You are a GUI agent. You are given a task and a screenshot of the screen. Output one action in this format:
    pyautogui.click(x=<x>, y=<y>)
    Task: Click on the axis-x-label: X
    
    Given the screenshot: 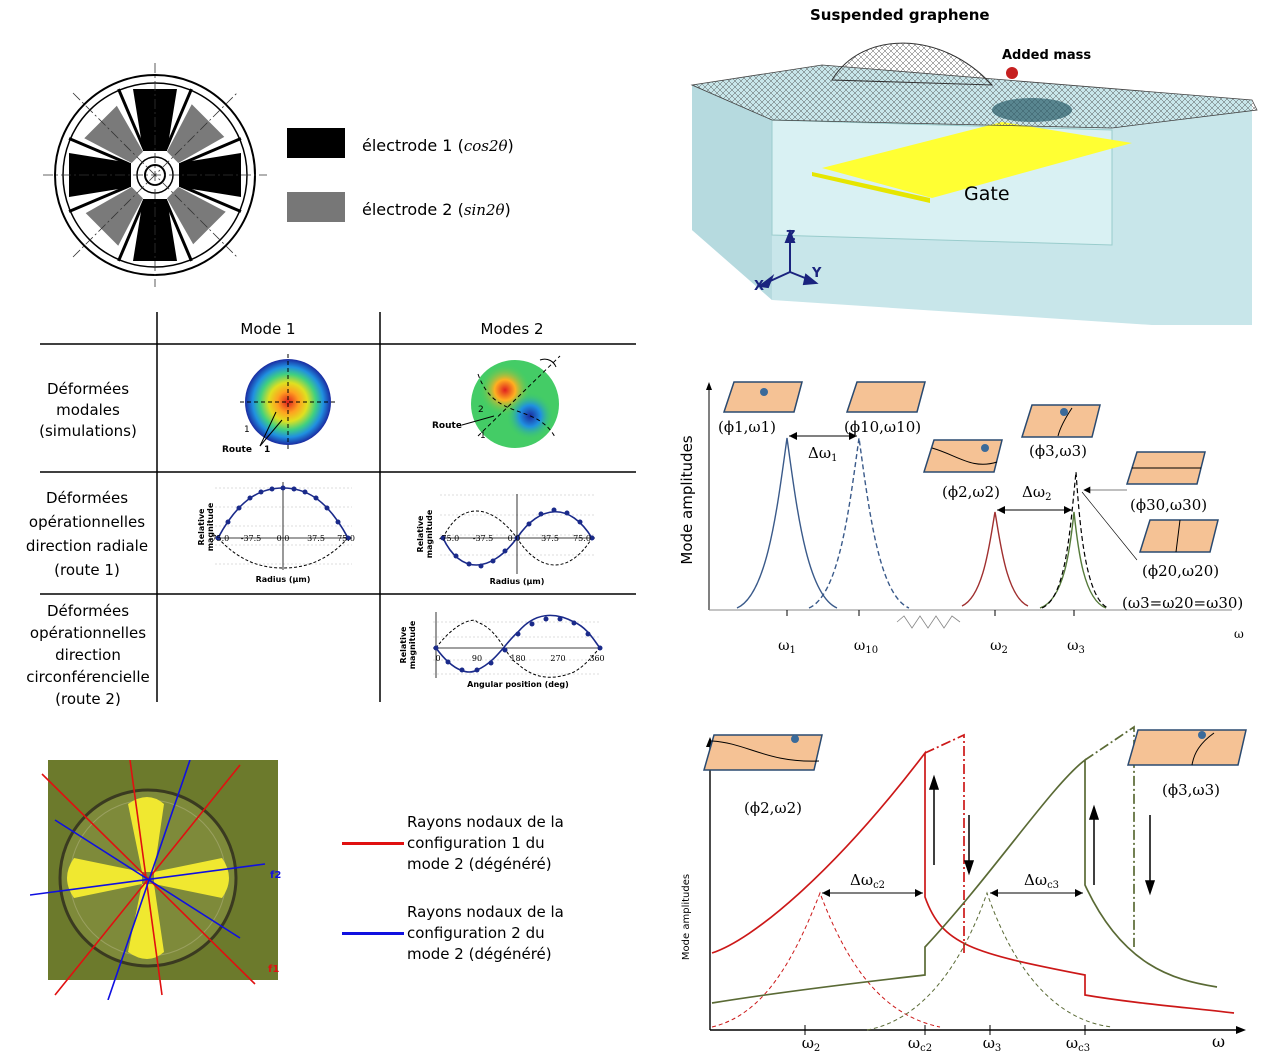 What is the action you would take?
    pyautogui.click(x=759, y=286)
    